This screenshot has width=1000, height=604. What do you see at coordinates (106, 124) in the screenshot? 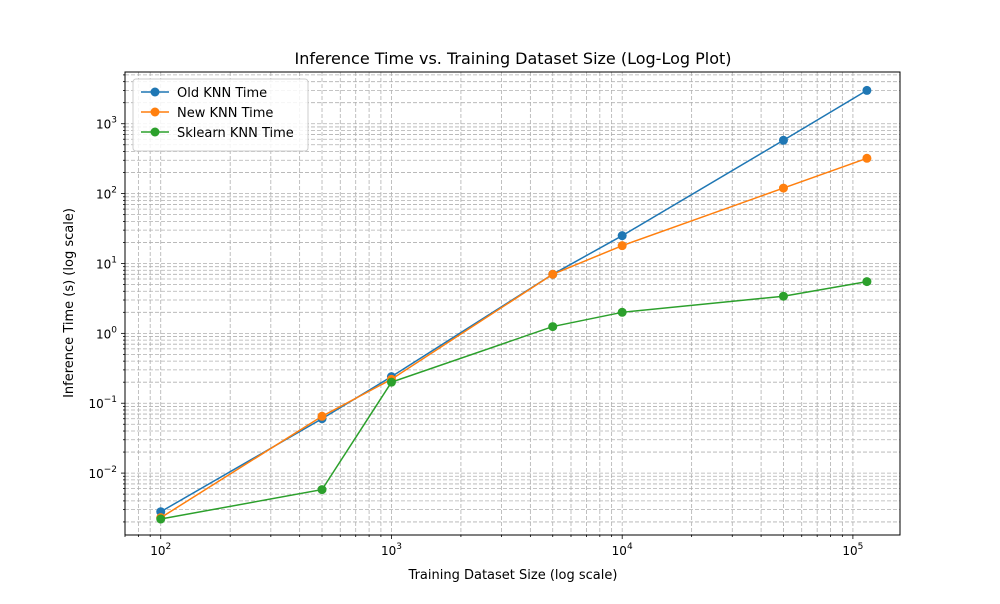
I see `y-tick-label: 10³` at bounding box center [106, 124].